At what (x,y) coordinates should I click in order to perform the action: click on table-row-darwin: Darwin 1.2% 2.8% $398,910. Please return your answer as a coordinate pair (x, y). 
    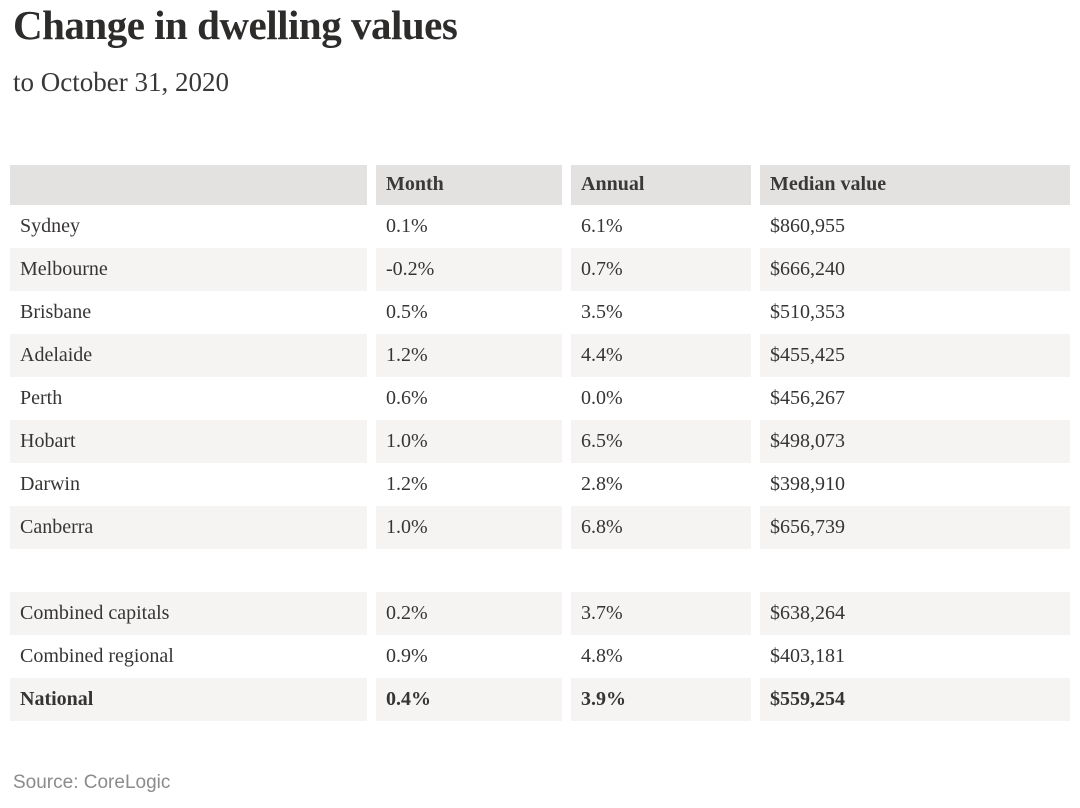
    Looking at the image, I should click on (540, 484).